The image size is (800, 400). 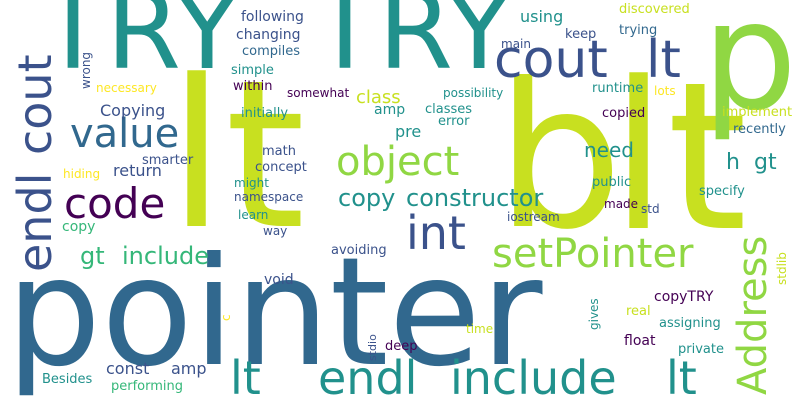 I want to click on word-simple: simple, so click(x=252, y=70).